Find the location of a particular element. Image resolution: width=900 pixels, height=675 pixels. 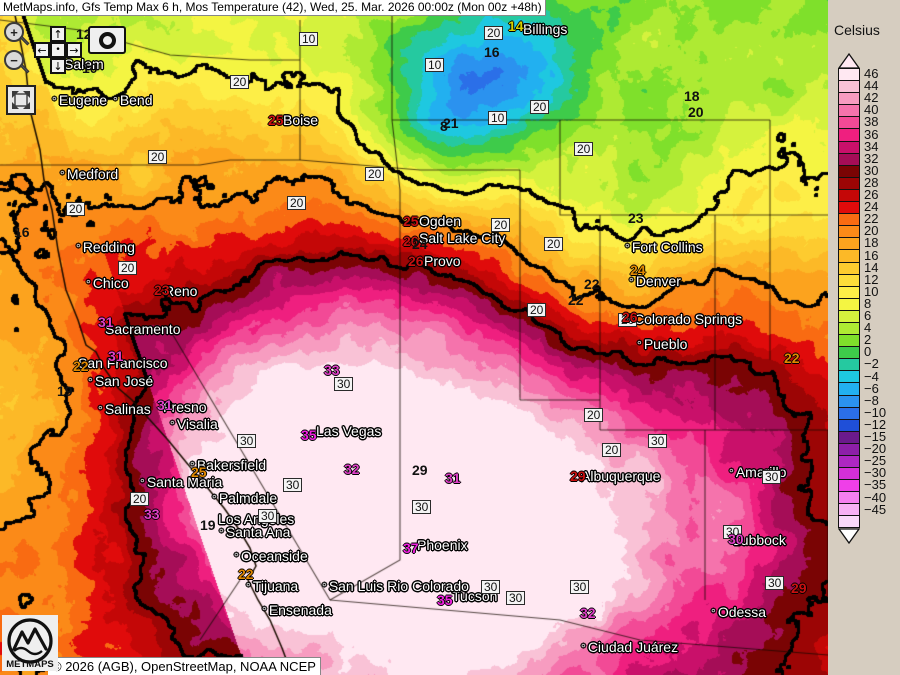

city-name: Odessa is located at coordinates (742, 612).